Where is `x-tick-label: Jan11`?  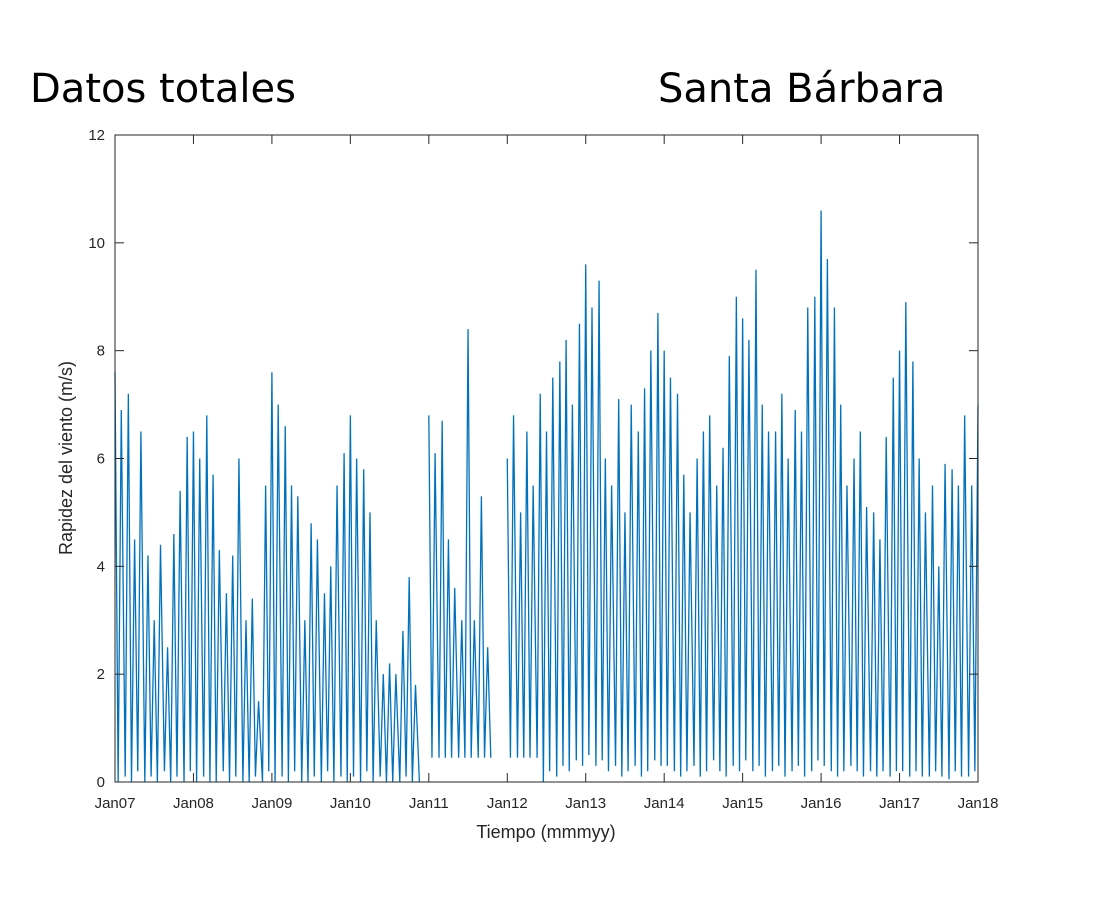 x-tick-label: Jan11 is located at coordinates (429, 803).